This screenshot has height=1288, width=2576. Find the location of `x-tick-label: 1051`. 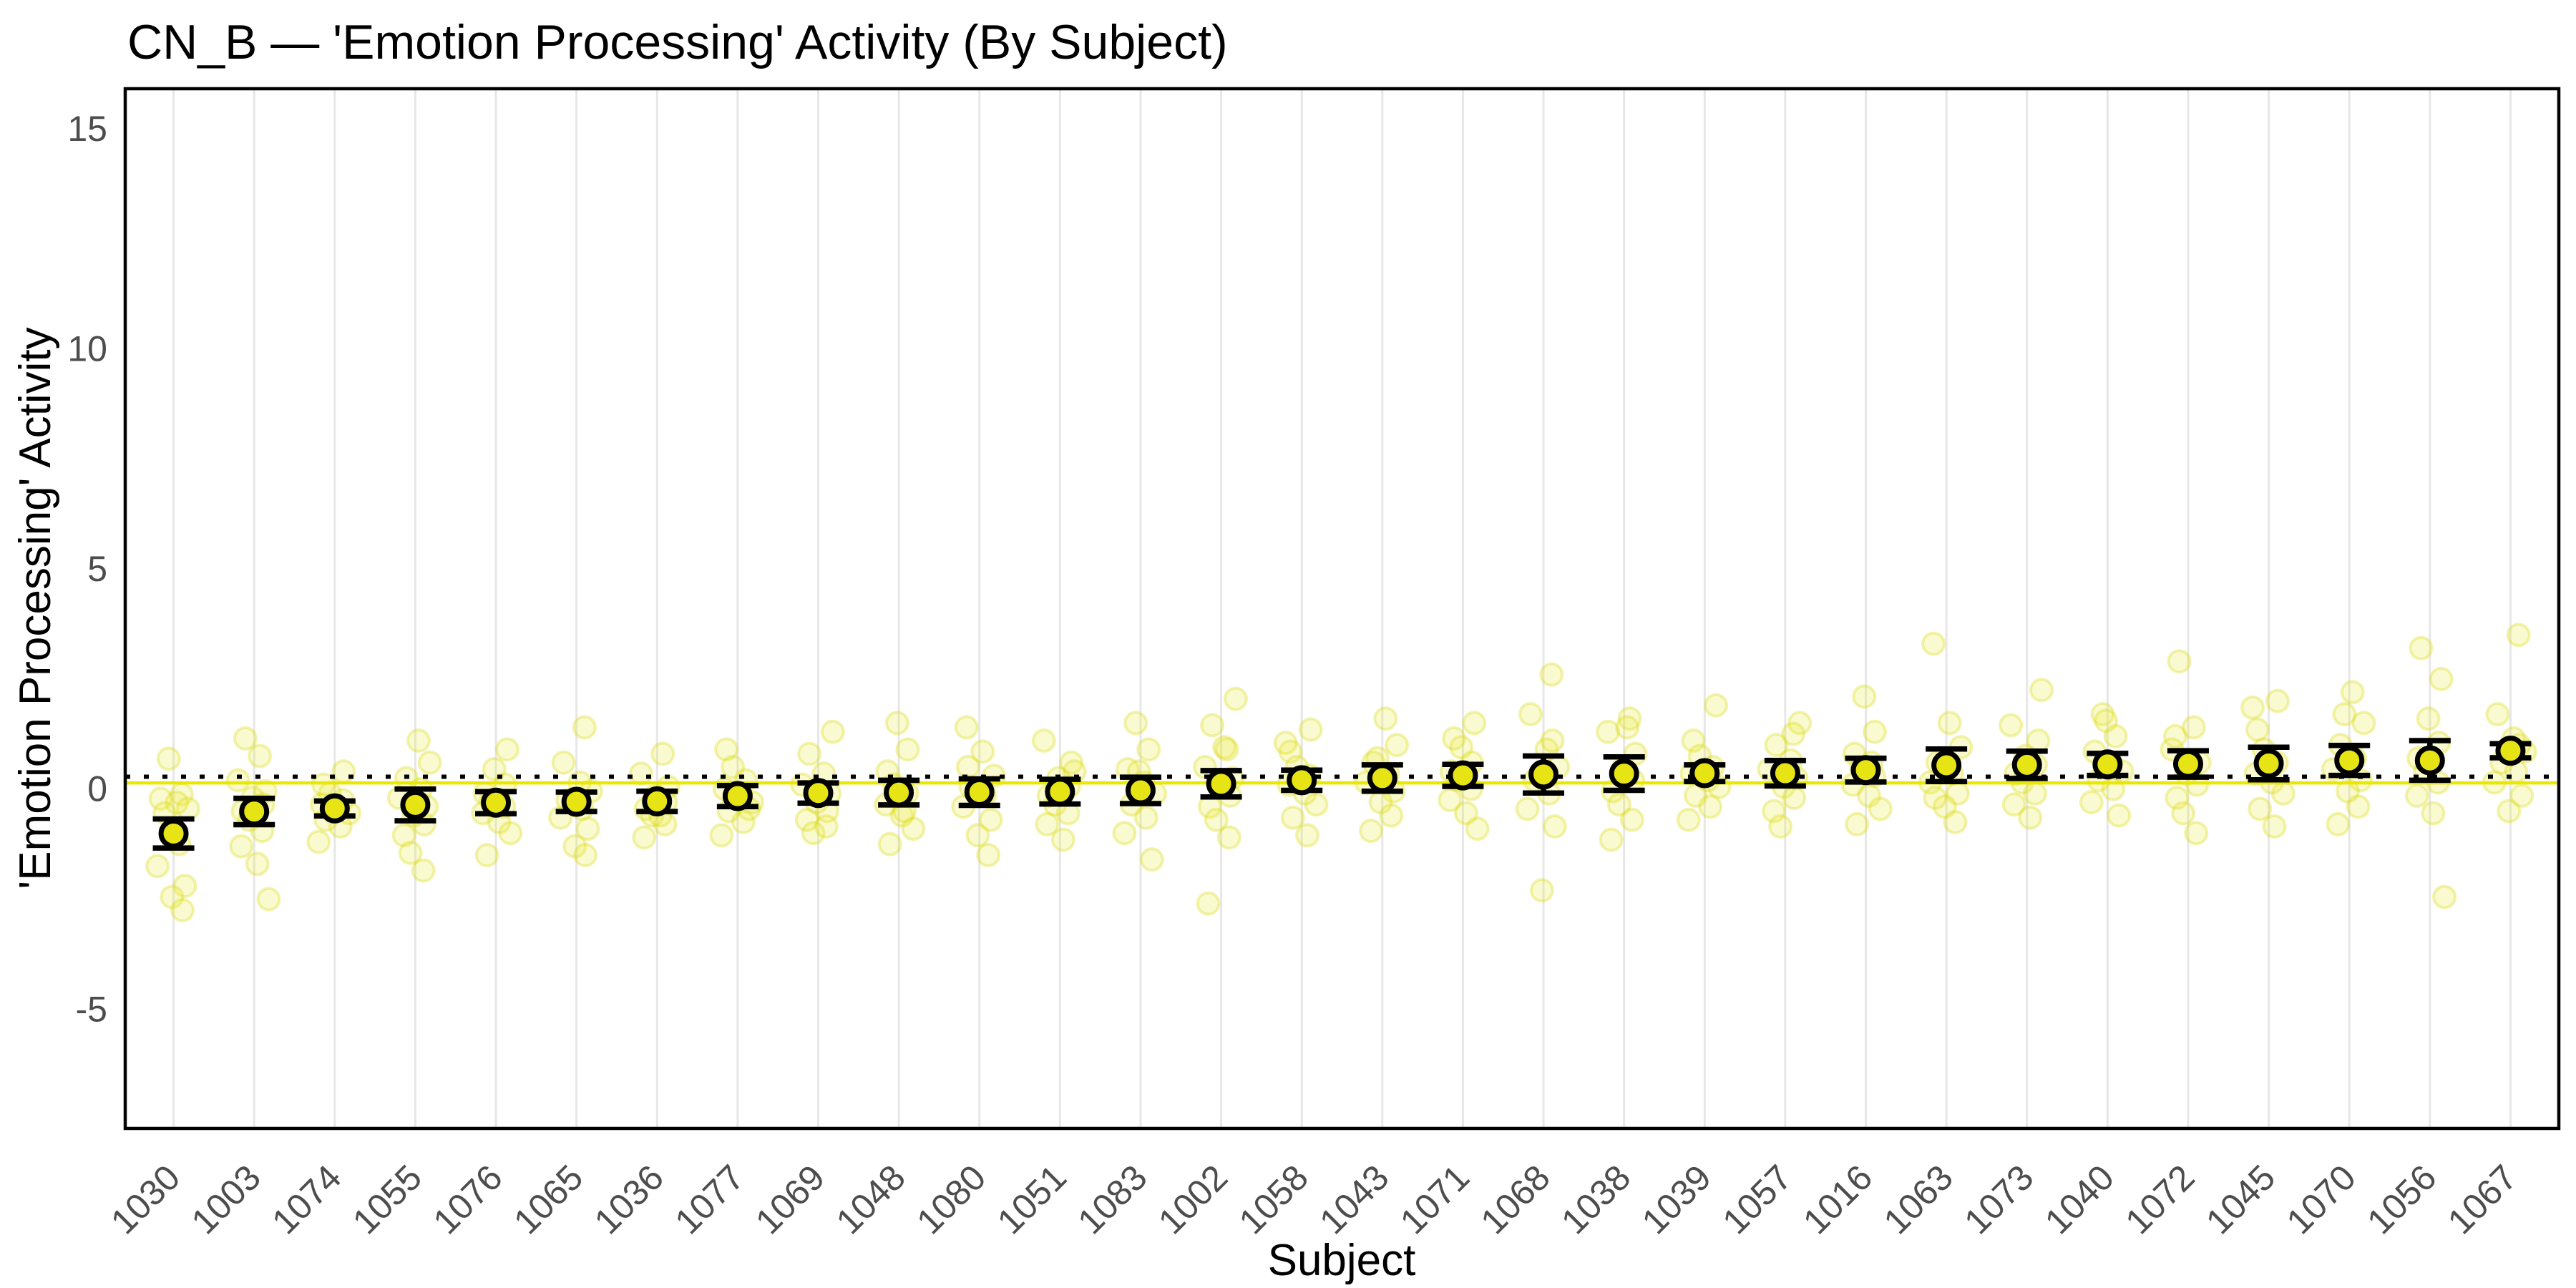

x-tick-label: 1051 is located at coordinates (1032, 1199).